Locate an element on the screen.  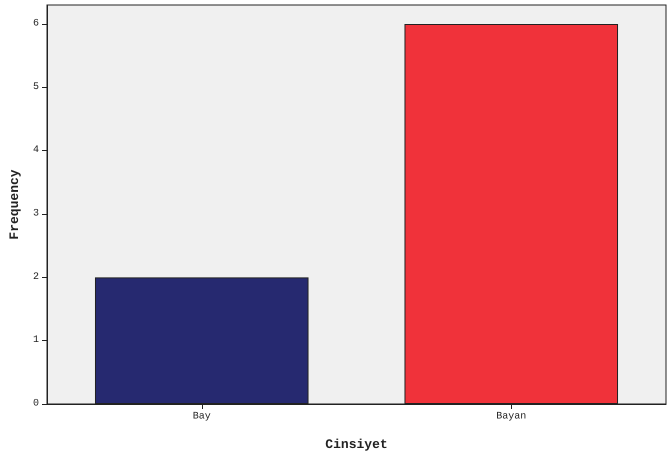
y-tick-label: 2 is located at coordinates (35, 277).